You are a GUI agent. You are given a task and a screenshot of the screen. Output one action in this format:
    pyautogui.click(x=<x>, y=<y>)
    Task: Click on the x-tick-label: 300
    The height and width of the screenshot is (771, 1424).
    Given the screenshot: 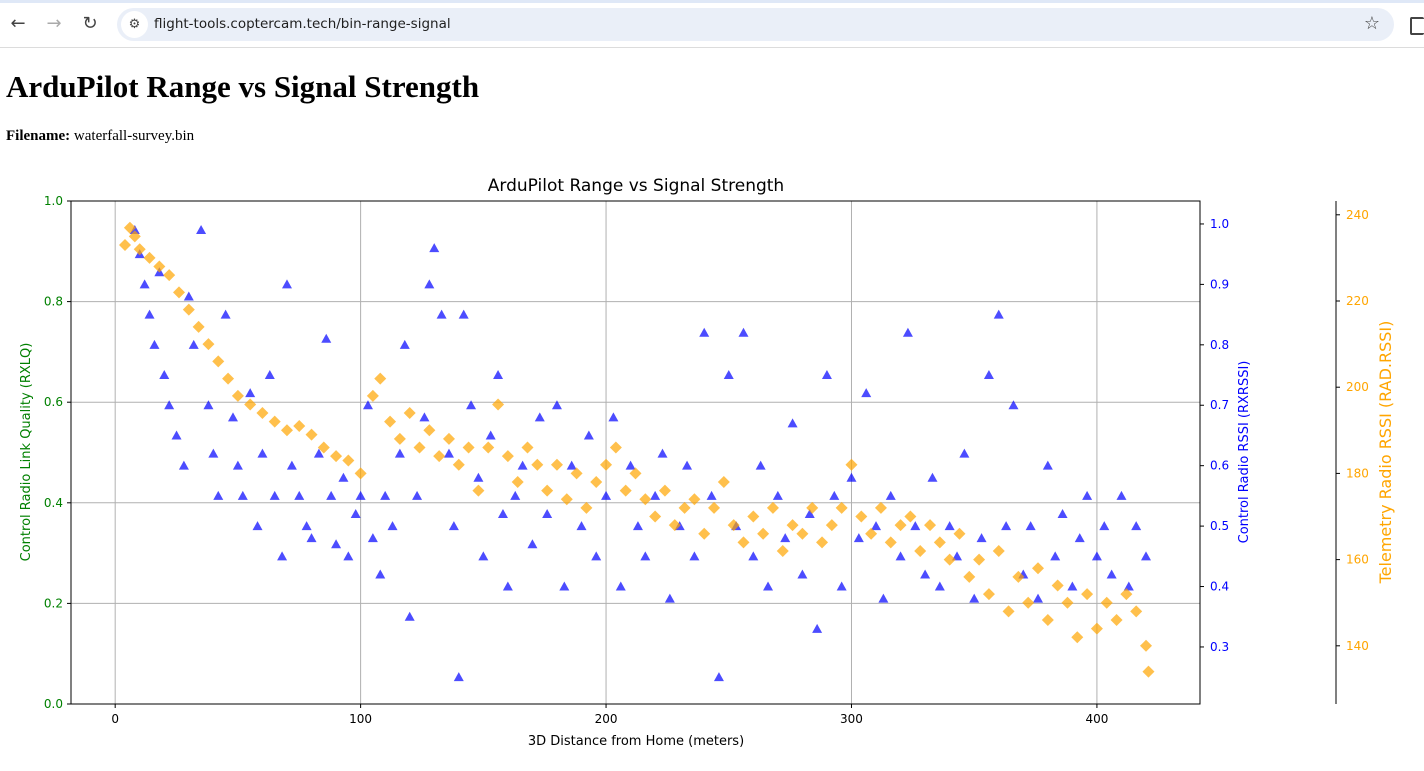 What is the action you would take?
    pyautogui.click(x=851, y=719)
    